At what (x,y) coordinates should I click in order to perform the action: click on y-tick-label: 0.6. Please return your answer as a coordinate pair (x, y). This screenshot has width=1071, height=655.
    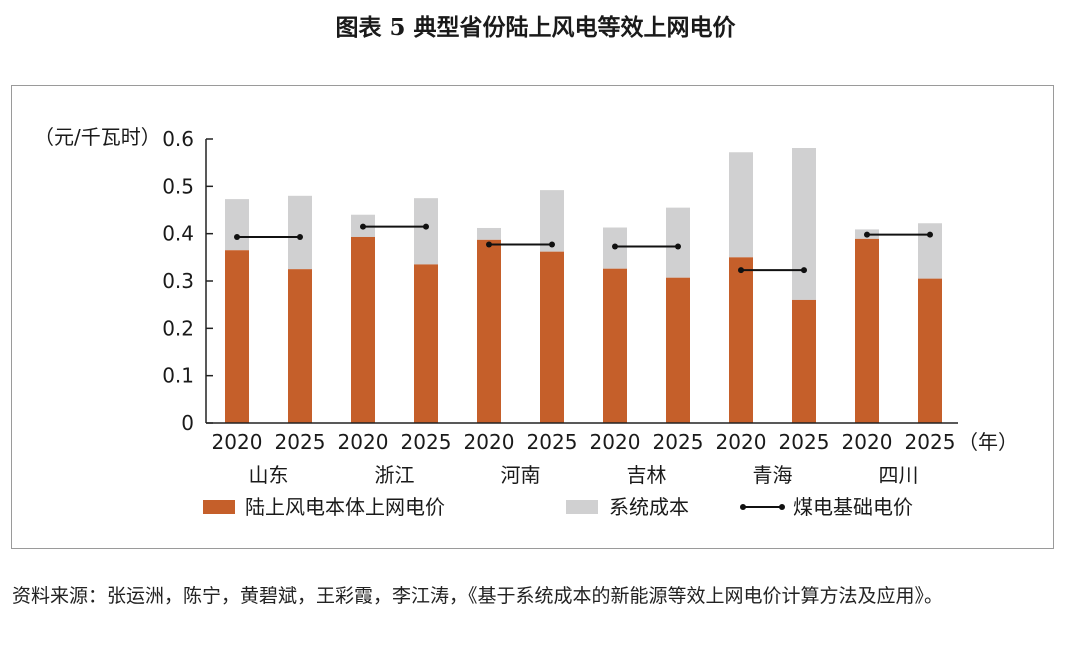
    Looking at the image, I should click on (178, 139).